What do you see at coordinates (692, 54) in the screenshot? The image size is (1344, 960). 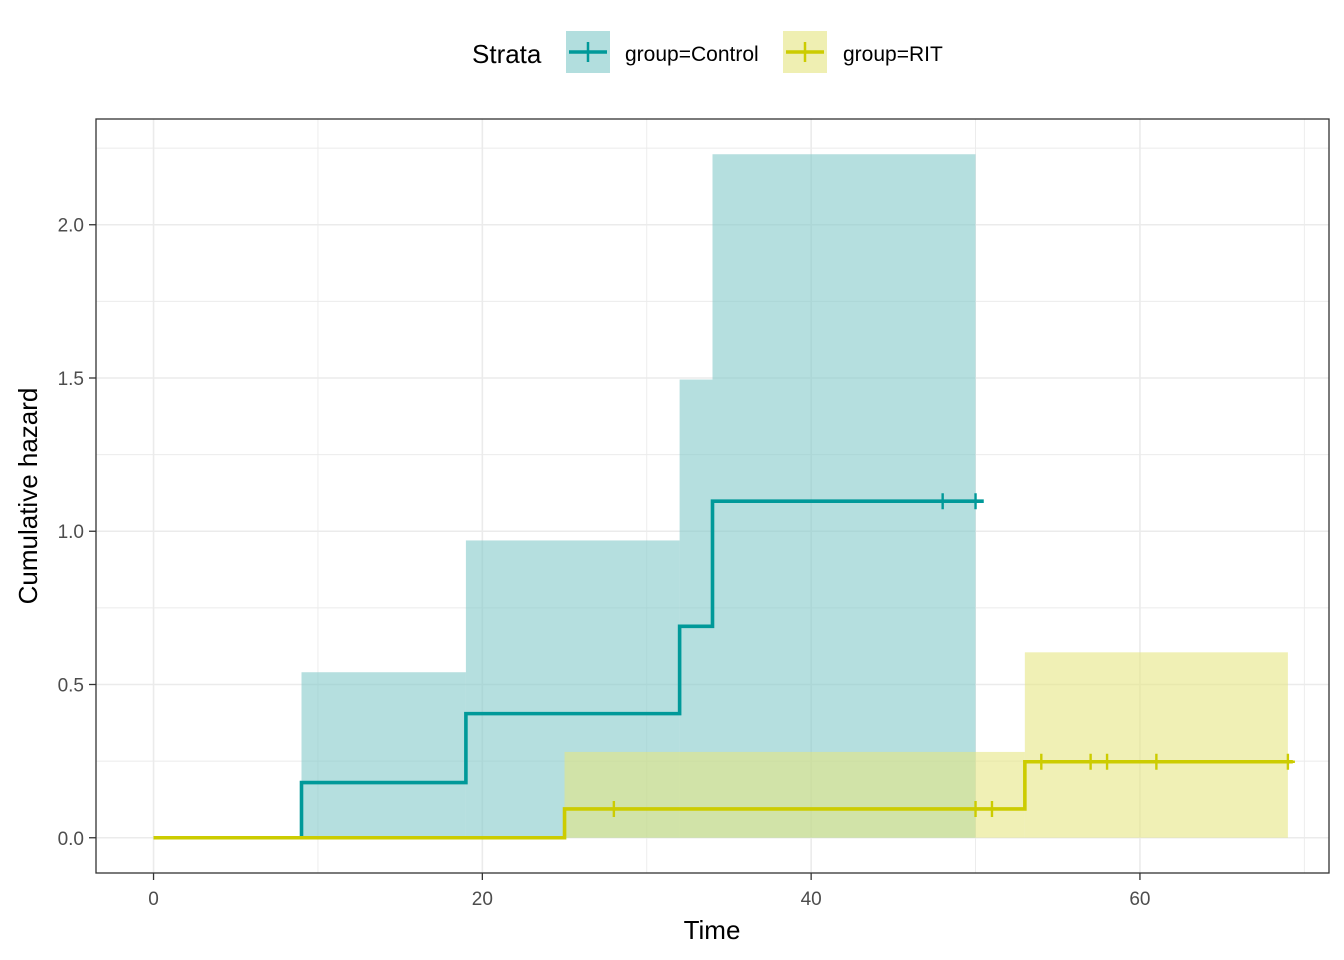 I see `legend-label-control: group=Control` at bounding box center [692, 54].